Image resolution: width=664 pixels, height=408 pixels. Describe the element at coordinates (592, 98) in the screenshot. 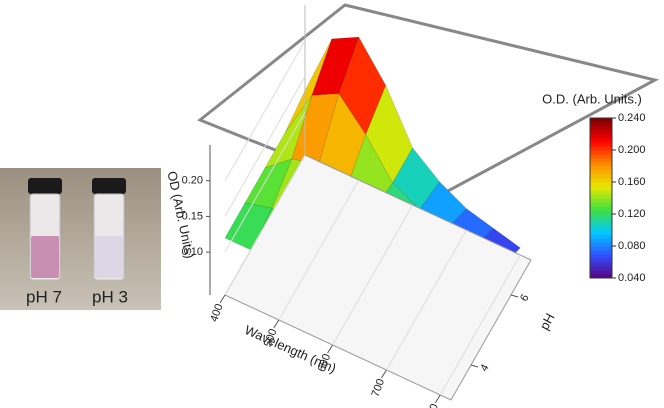

I see `colorbar-title: O.D. (Arb. Units.)` at that location.